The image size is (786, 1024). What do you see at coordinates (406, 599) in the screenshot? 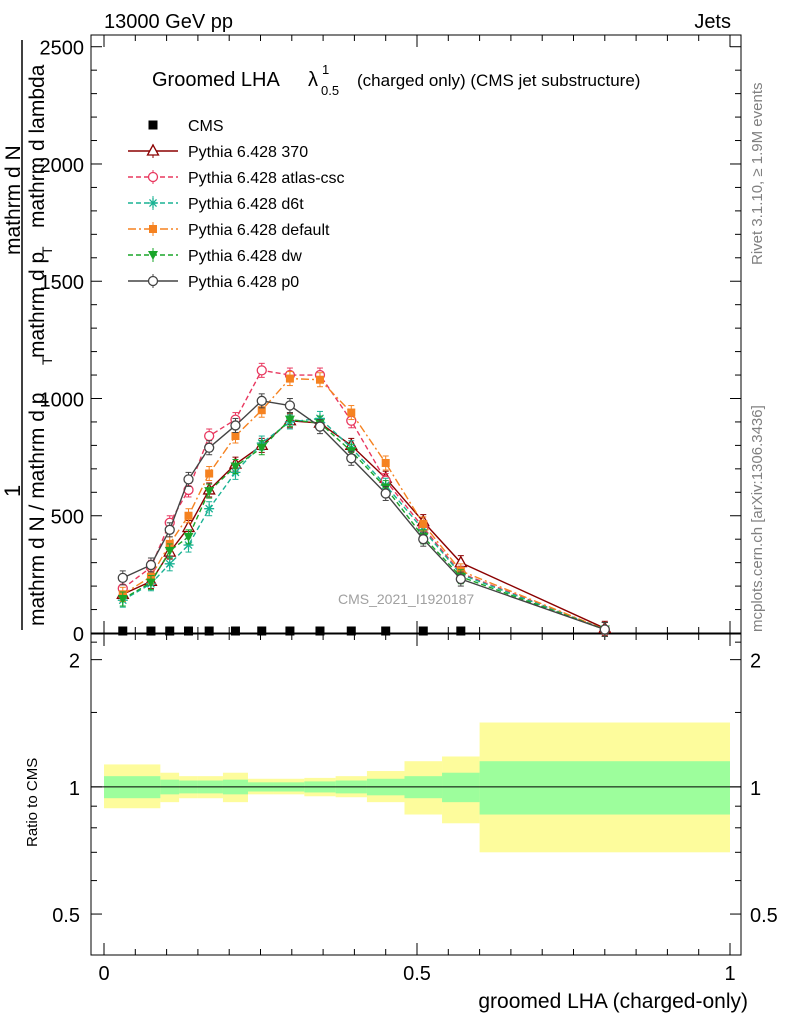
I see `analysis-watermark: CMS_2021_I1920187` at bounding box center [406, 599].